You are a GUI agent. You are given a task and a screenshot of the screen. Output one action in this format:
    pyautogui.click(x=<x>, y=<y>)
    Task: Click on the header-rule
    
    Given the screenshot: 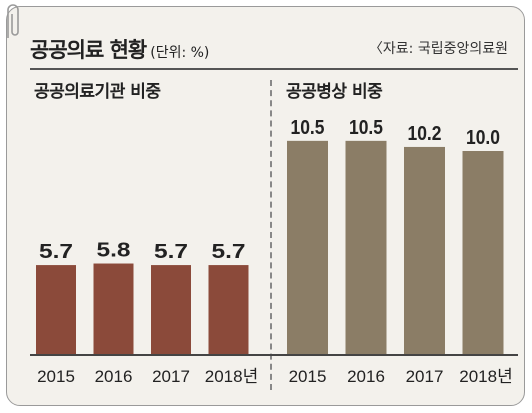 What is the action you would take?
    pyautogui.click(x=274, y=69)
    